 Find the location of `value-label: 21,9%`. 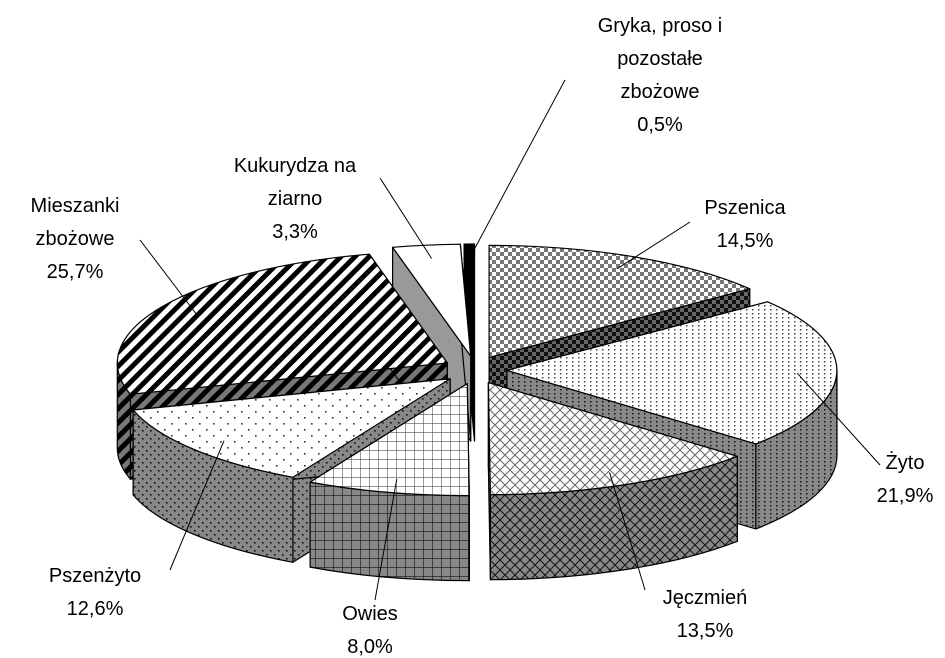

value-label: 21,9% is located at coordinates (905, 496).